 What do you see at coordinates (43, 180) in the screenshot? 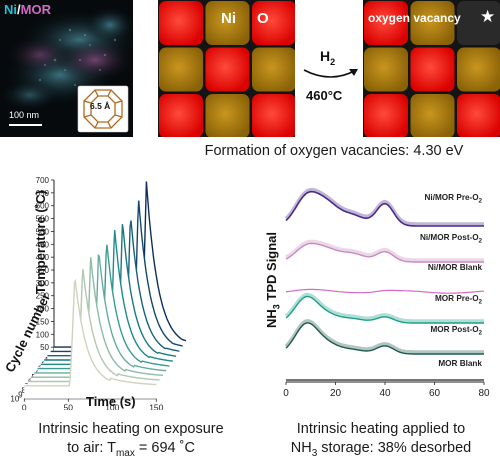
I see `heating-y-tick-label: 700` at bounding box center [43, 180].